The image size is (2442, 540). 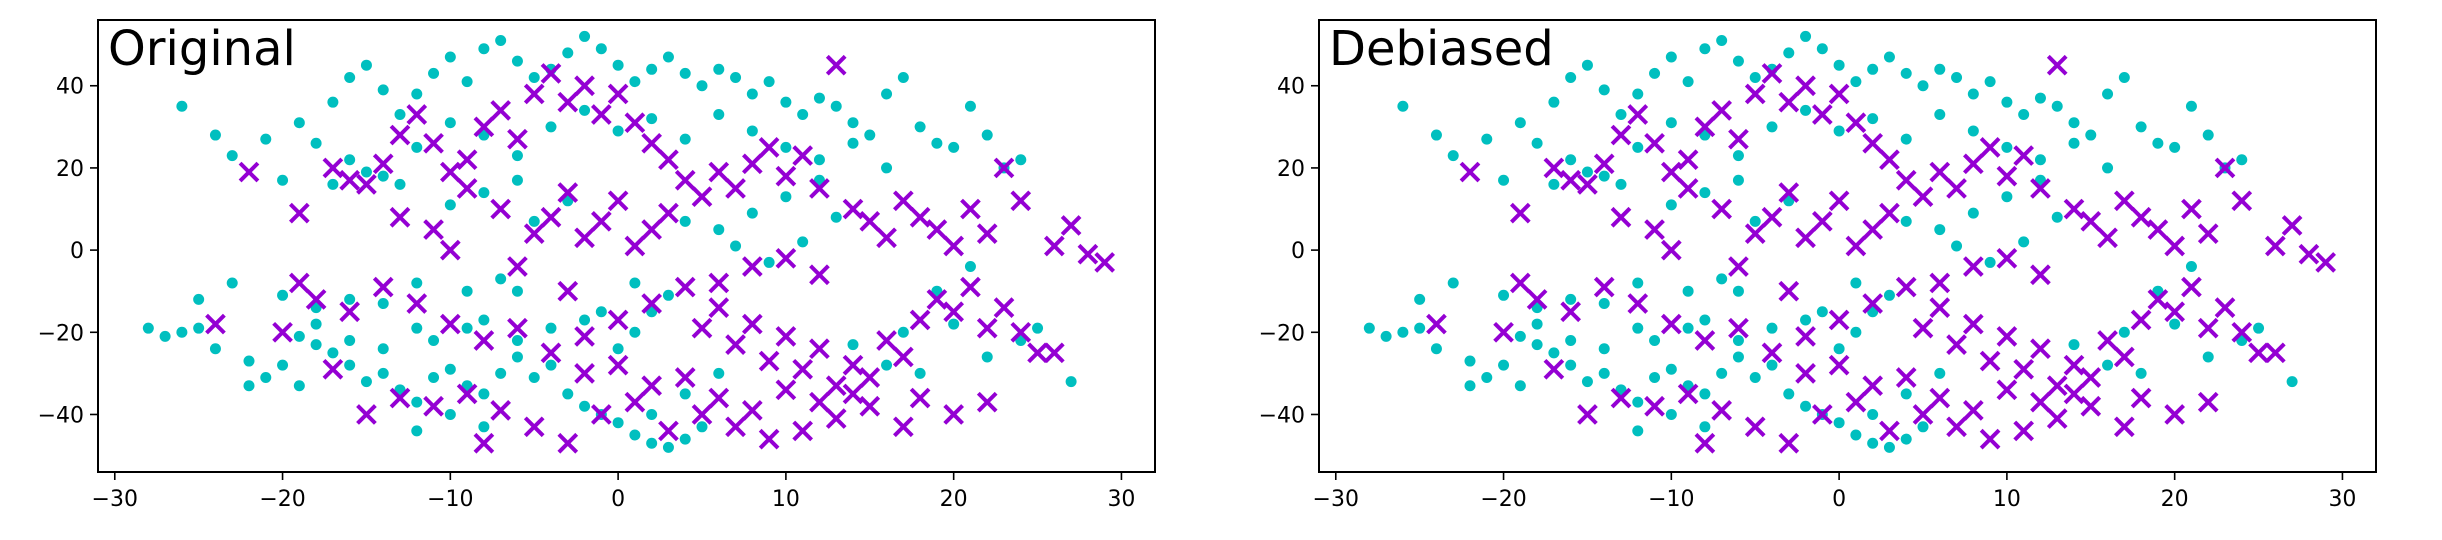 What do you see at coordinates (613, 492) in the screenshot?
I see `x-axis: −30 −20 −10 0 10 20 30` at bounding box center [613, 492].